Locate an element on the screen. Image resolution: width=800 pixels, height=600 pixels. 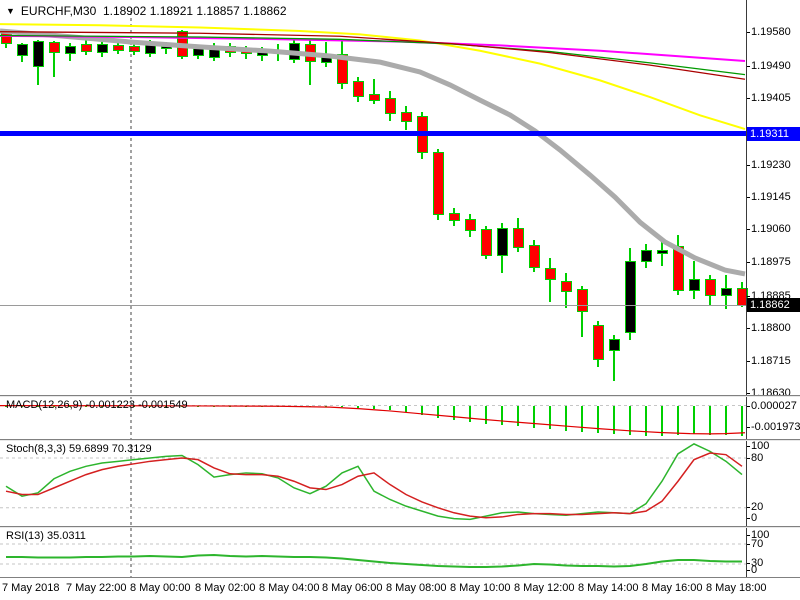
time-axis-label: 8 May 00:00 is located at coordinates (160, 588).